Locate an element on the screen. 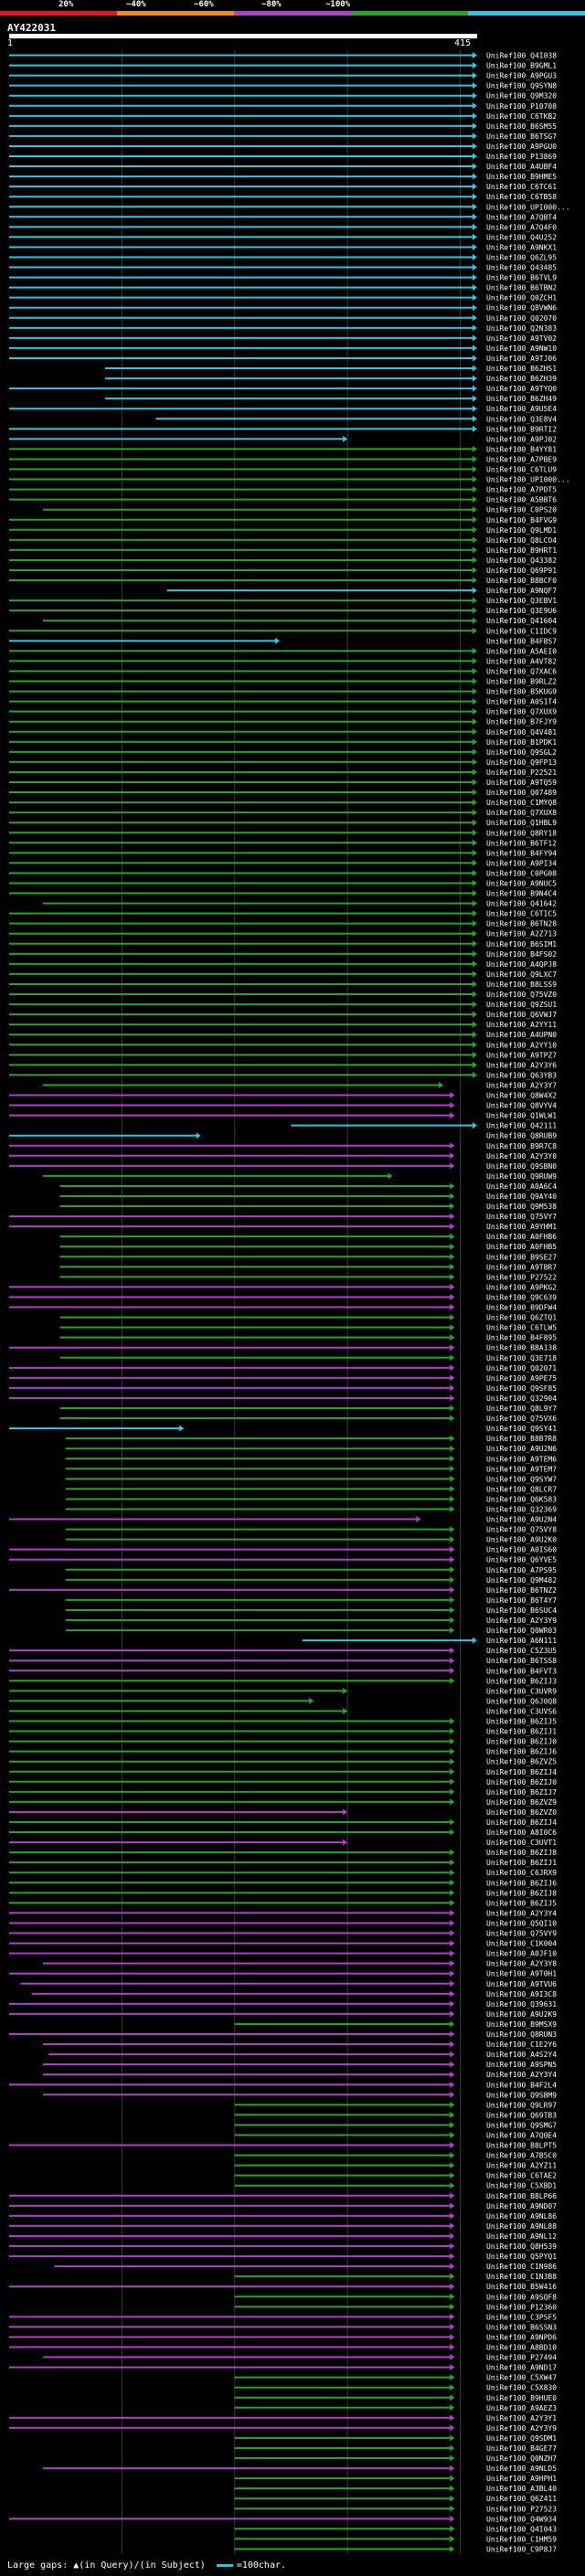 Image resolution: width=585 pixels, height=2576 pixels. hit-label: UniRef100_A9TEM6 is located at coordinates (521, 1459).